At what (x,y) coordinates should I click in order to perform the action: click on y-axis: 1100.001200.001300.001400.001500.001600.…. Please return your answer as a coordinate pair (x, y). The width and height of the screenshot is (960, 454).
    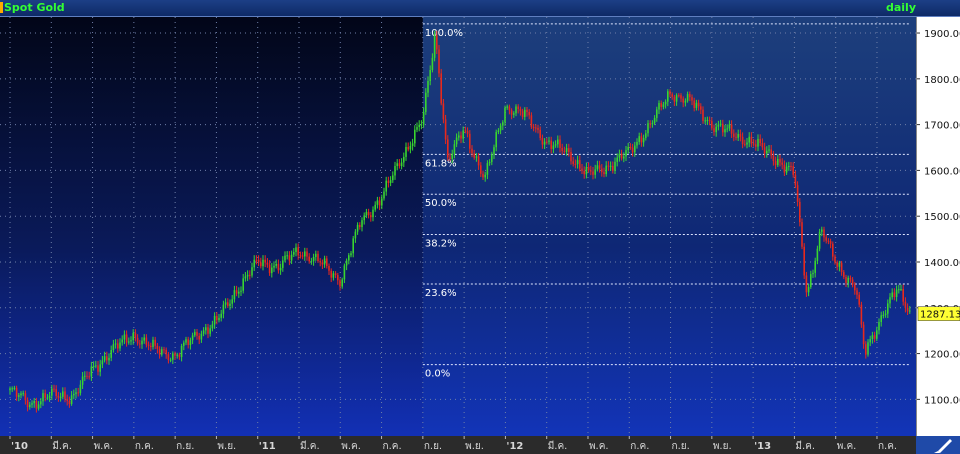
    Looking at the image, I should click on (938, 226).